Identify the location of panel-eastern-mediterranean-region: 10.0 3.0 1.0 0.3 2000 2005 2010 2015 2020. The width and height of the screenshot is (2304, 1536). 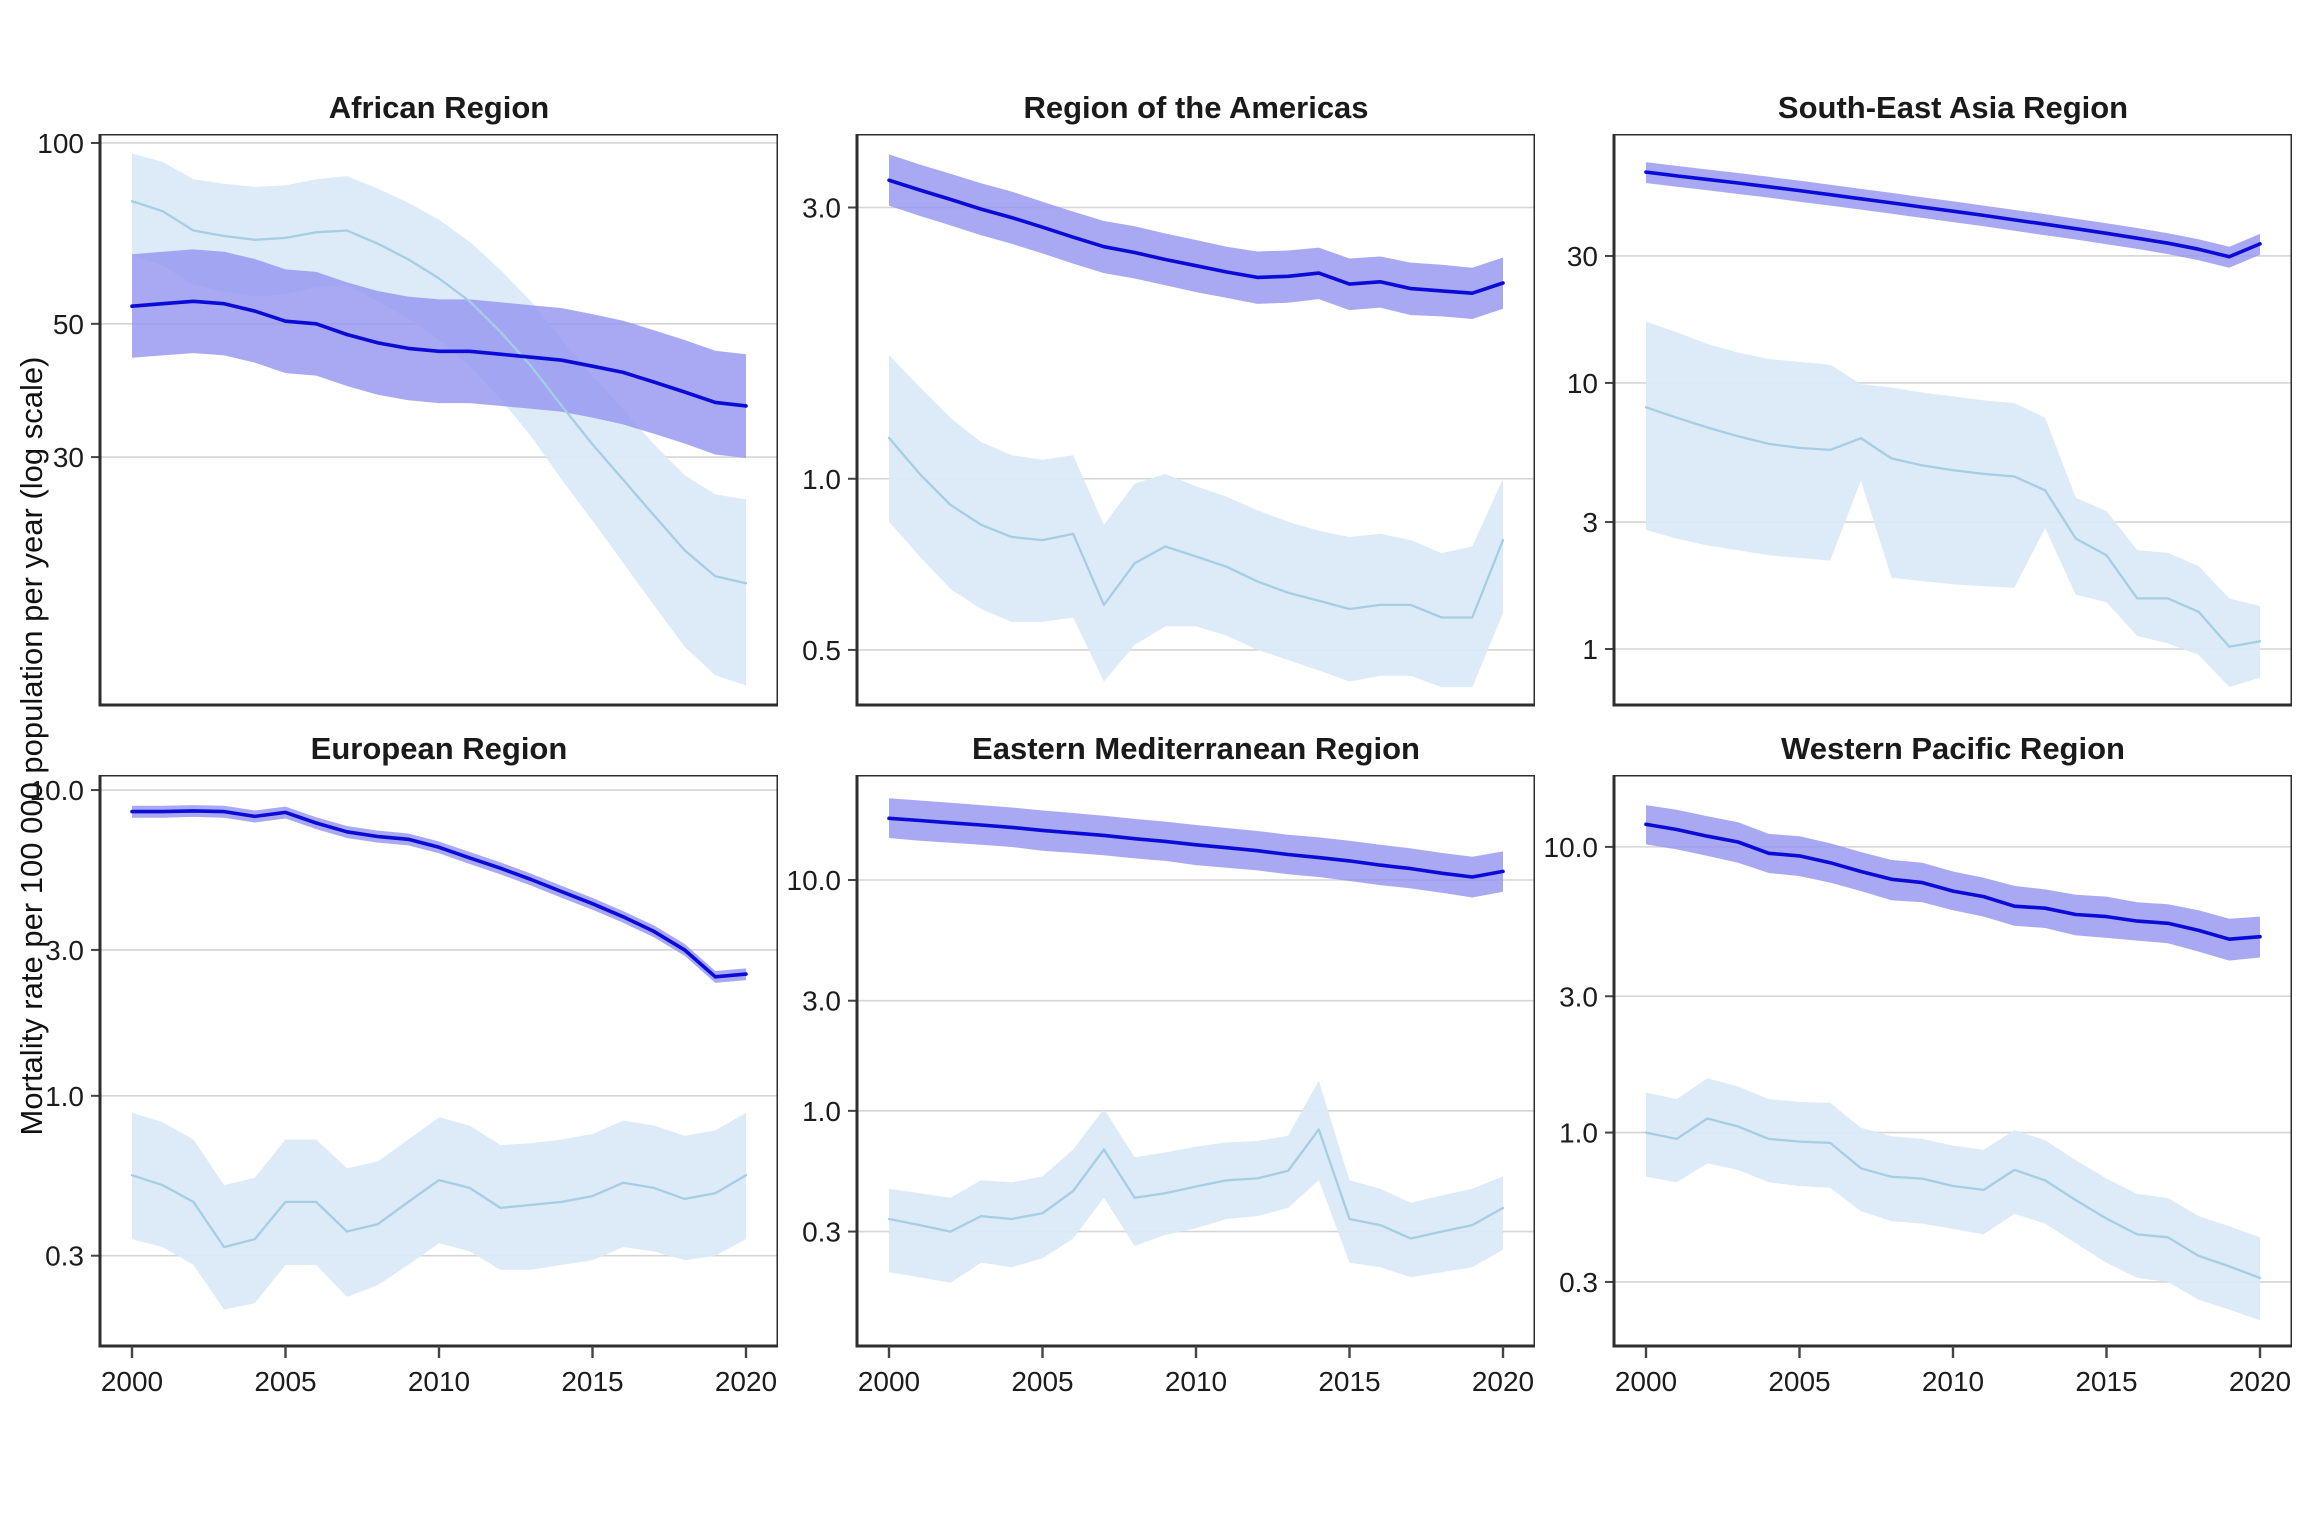
(1148, 1098).